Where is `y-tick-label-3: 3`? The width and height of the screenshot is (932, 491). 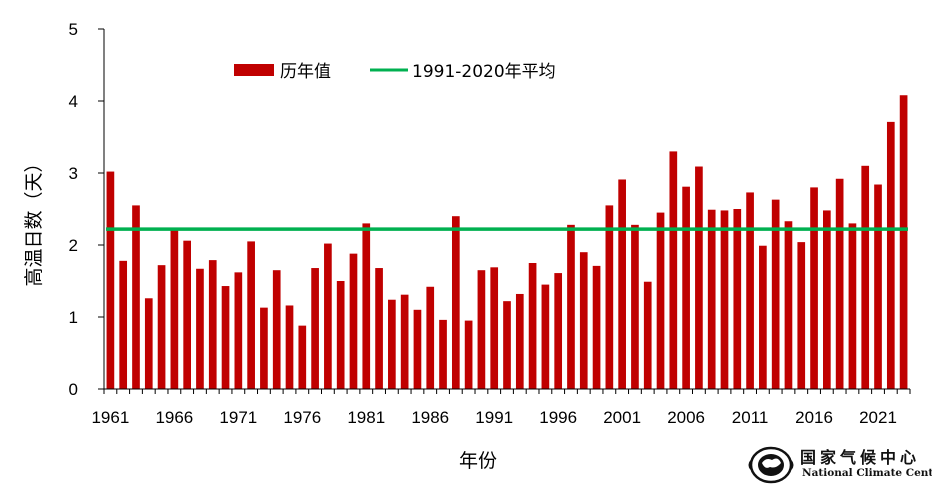
y-tick-label-3: 3 is located at coordinates (73, 173).